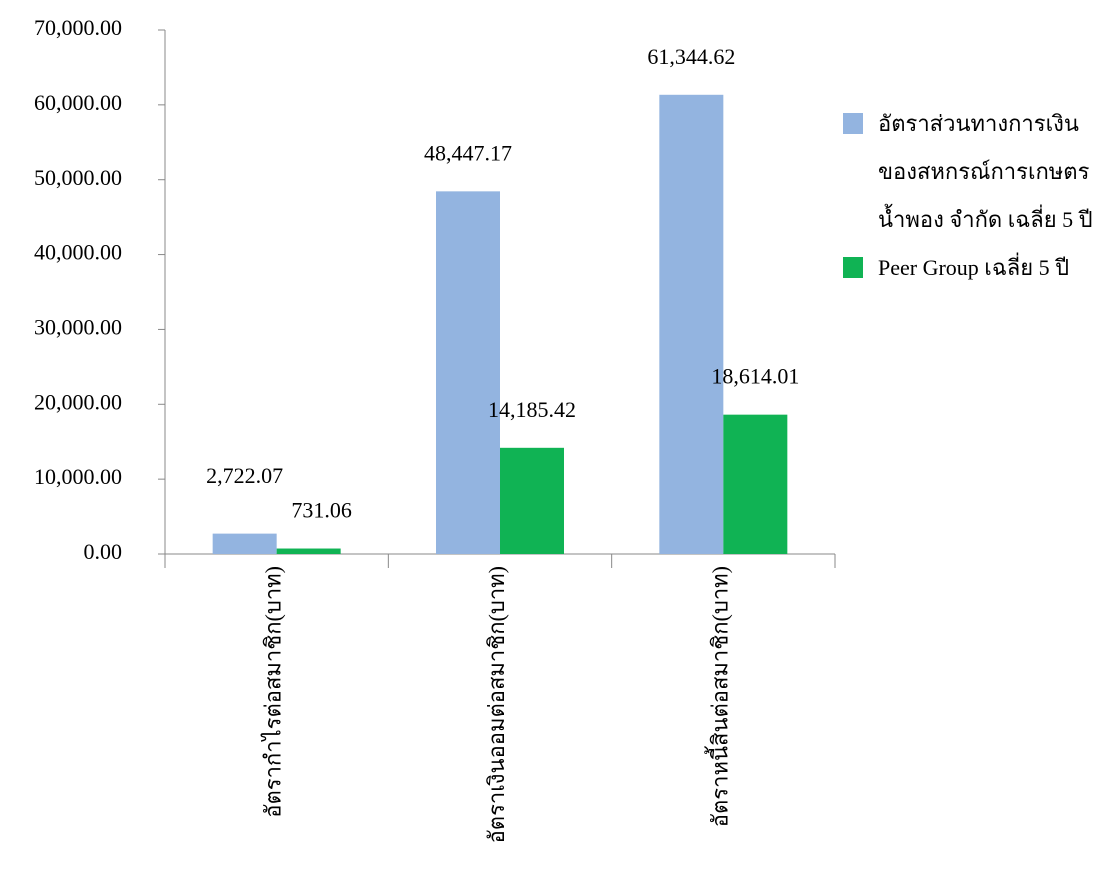  I want to click on y-tick-label: 60,000.00, so click(78, 102).